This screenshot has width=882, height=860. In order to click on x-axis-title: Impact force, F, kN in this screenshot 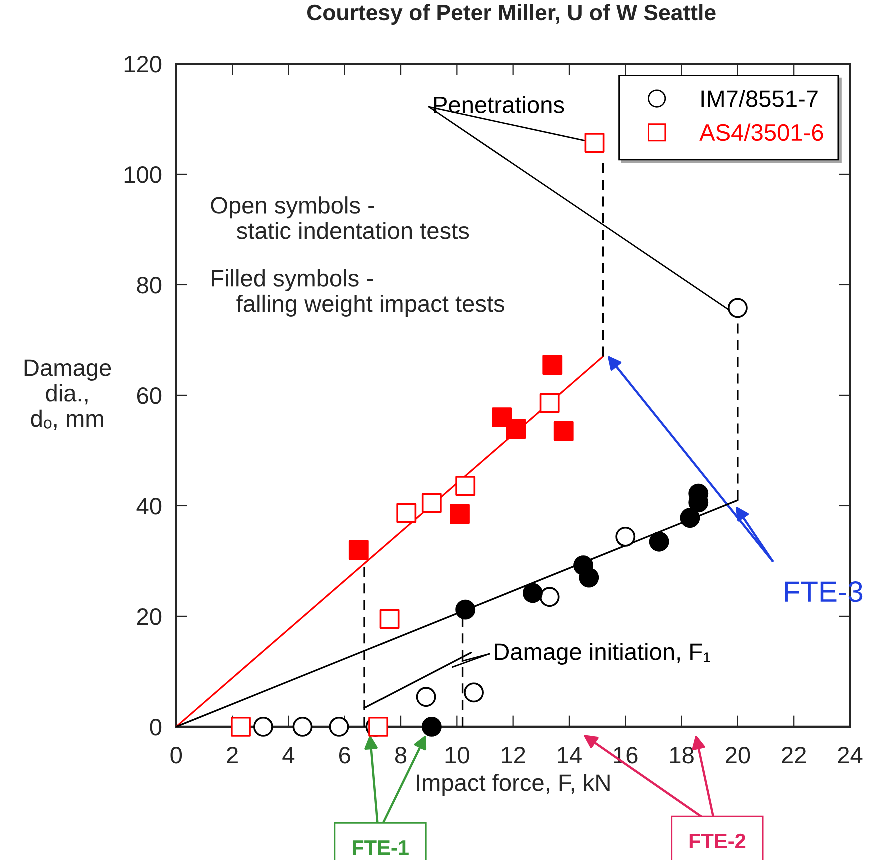, I will do `click(513, 785)`.